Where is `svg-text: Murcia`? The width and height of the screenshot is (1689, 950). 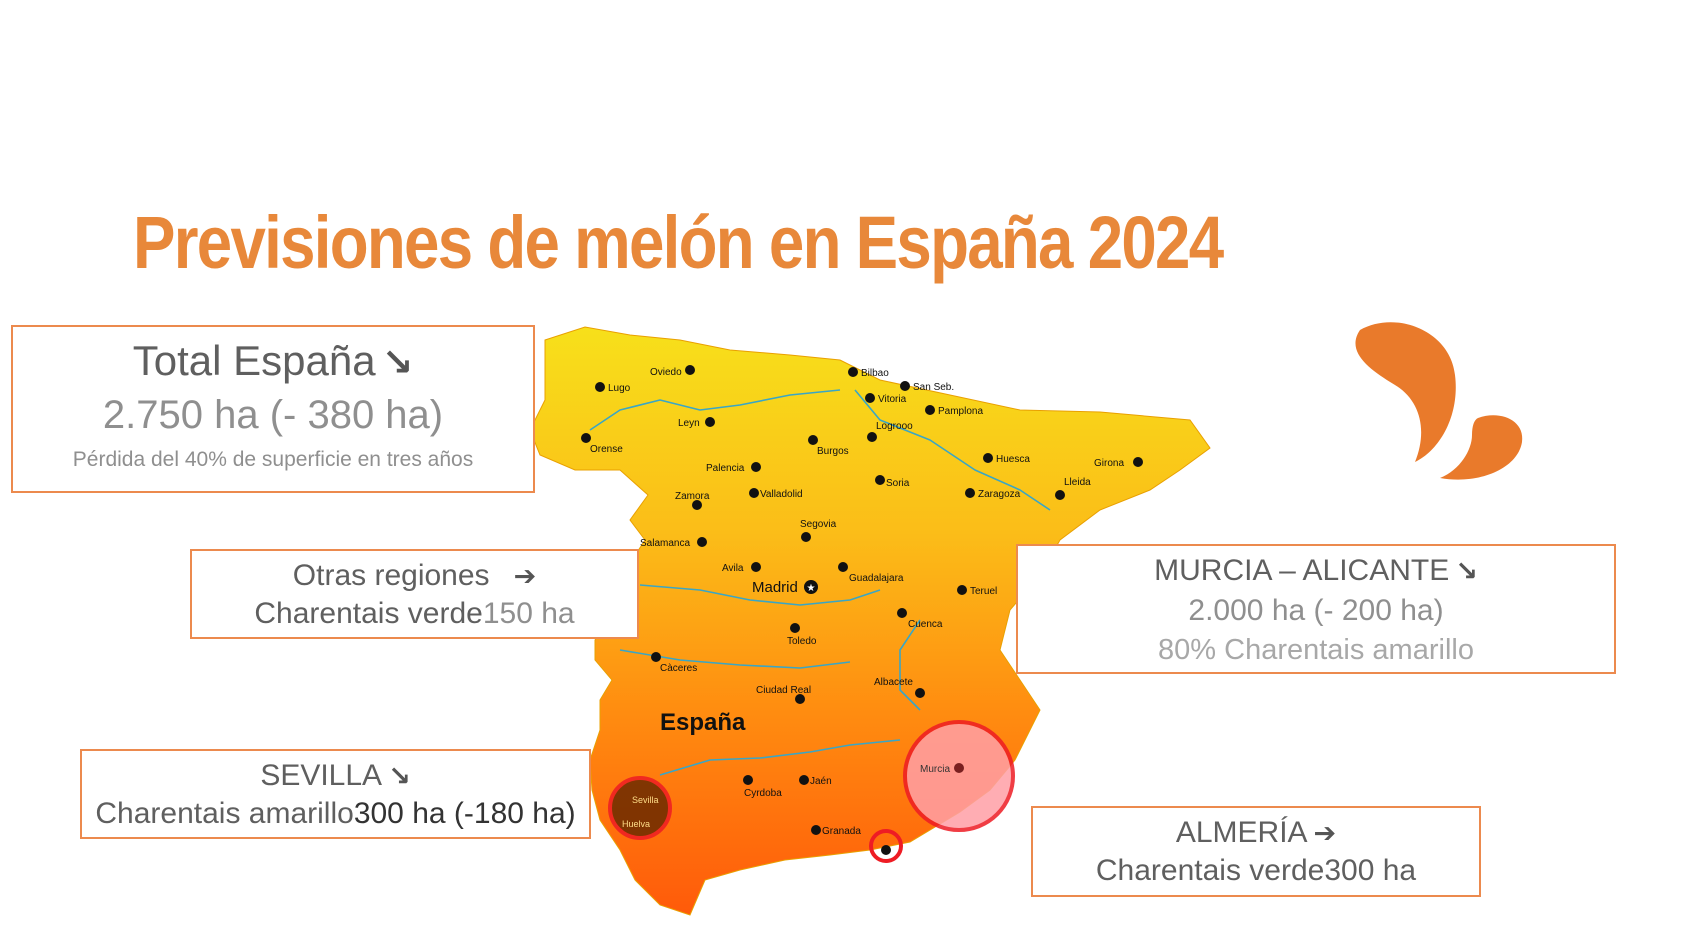 svg-text: Murcia is located at coordinates (935, 769).